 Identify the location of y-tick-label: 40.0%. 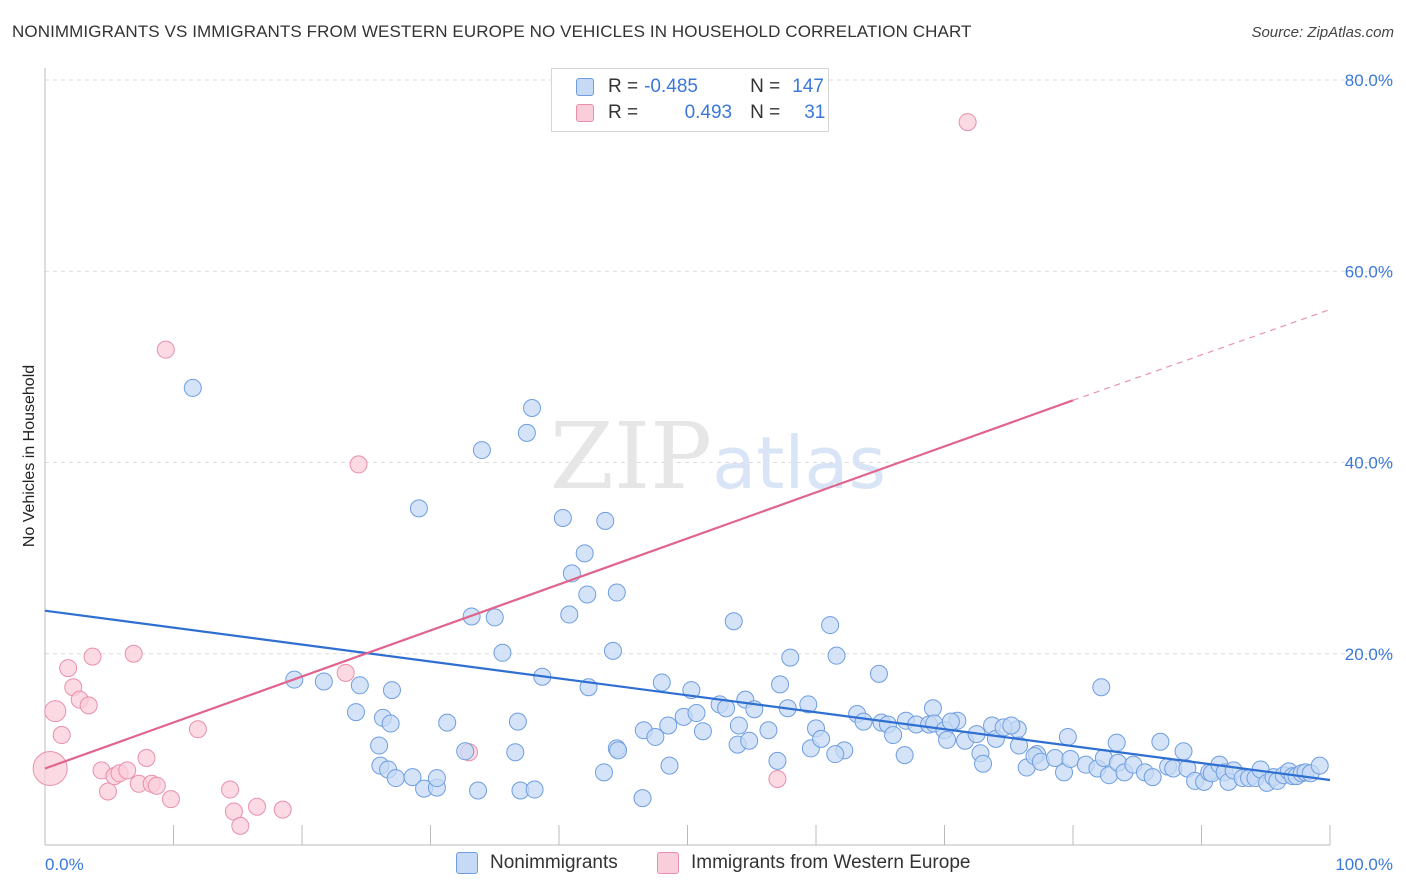
(1369, 463).